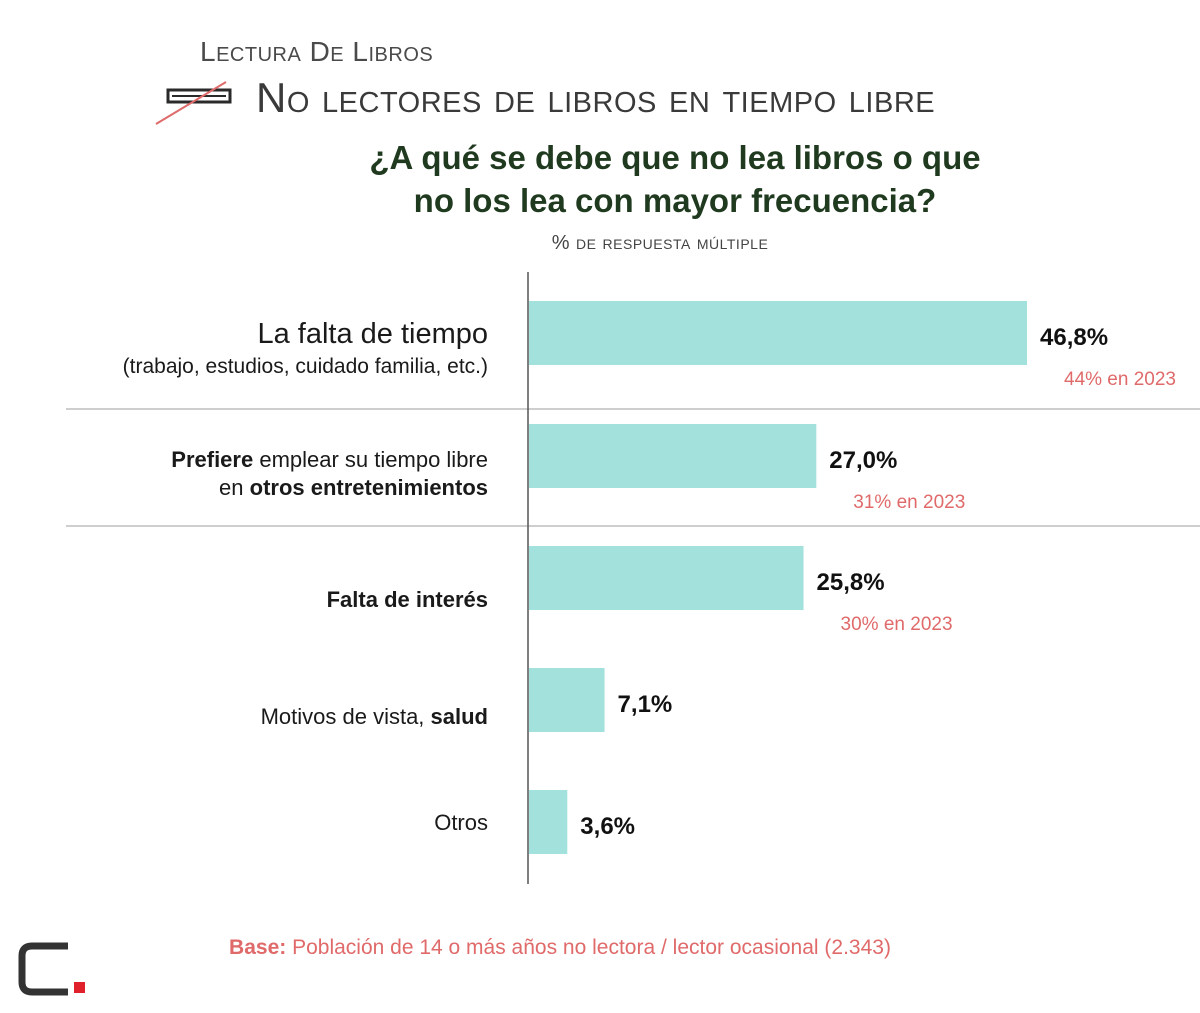 This screenshot has width=1200, height=1013. What do you see at coordinates (607, 826) in the screenshot?
I see `value-label-5: 3,6%` at bounding box center [607, 826].